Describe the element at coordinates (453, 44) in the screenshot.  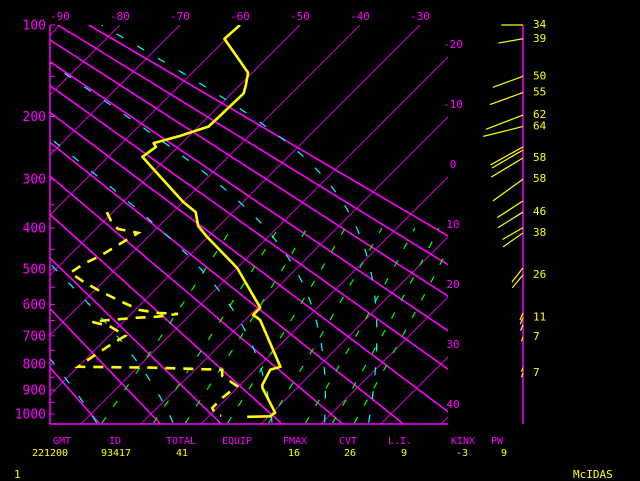
I see `isotherm-label: -20` at that location.